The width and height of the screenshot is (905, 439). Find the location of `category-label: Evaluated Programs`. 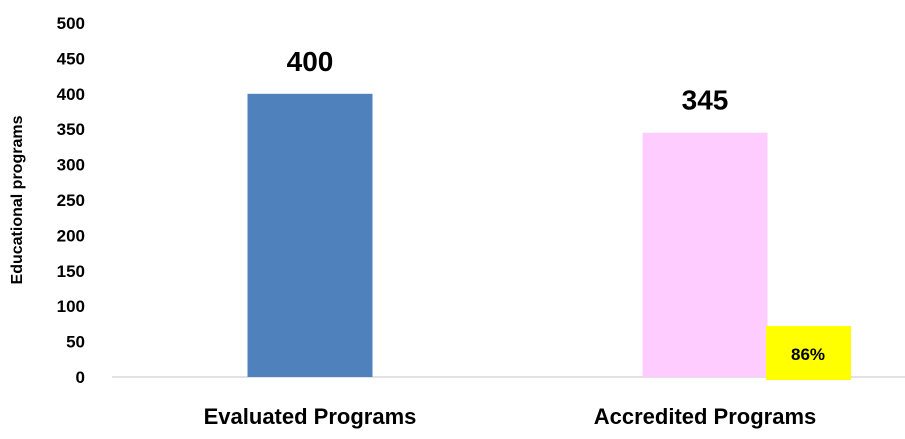

category-label: Evaluated Programs is located at coordinates (310, 416).